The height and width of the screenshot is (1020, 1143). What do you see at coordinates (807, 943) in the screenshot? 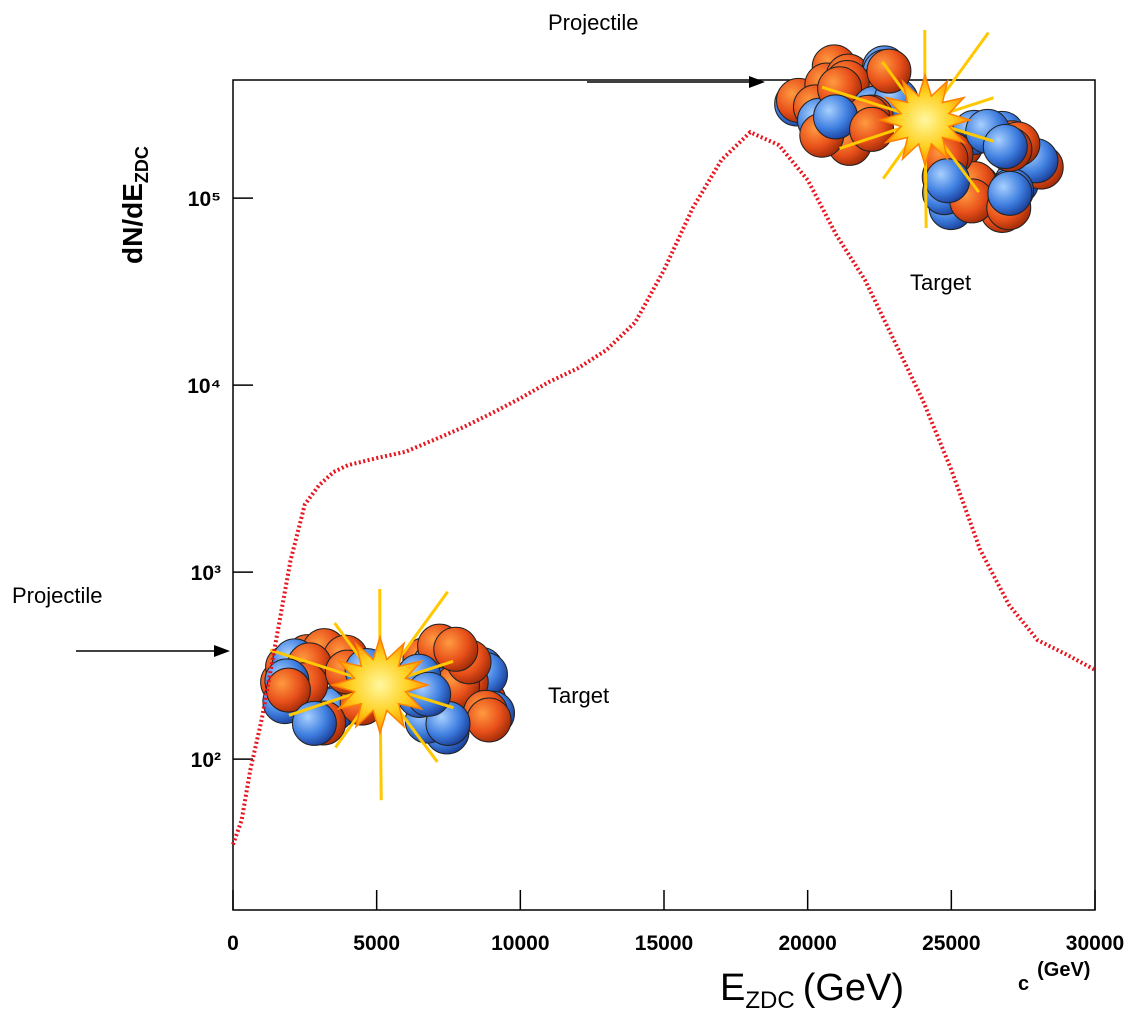
I see `x-tick-label: 20000` at bounding box center [807, 943].